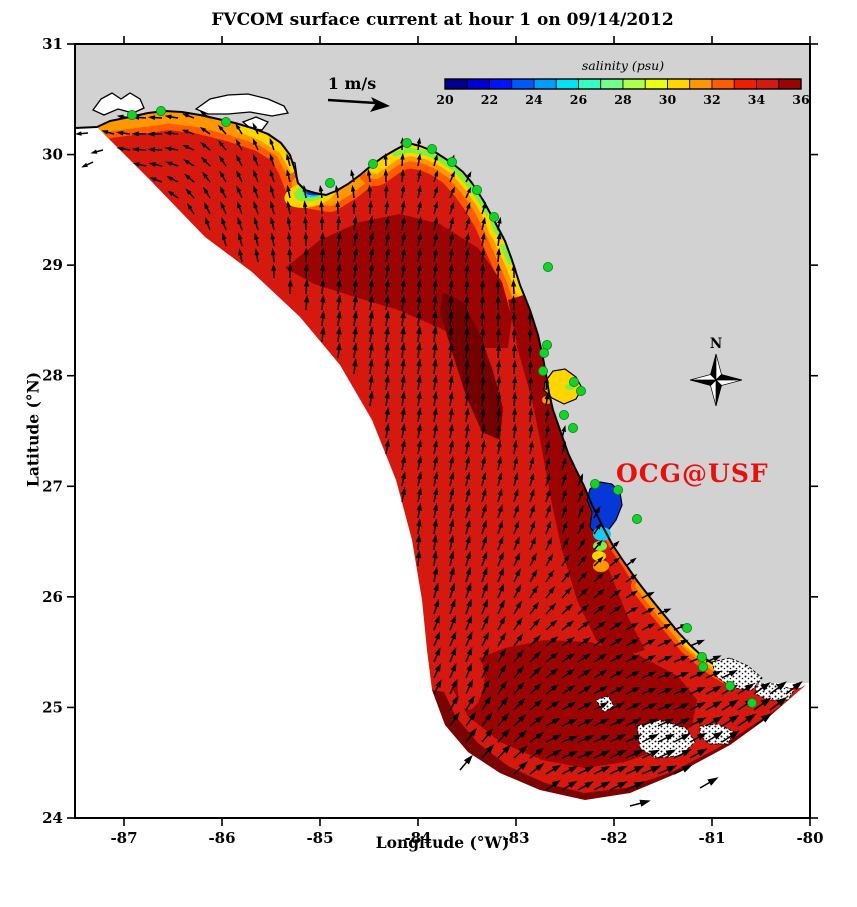 The width and height of the screenshot is (857, 907). Describe the element at coordinates (123, 838) in the screenshot. I see `svg-text: -87` at that location.